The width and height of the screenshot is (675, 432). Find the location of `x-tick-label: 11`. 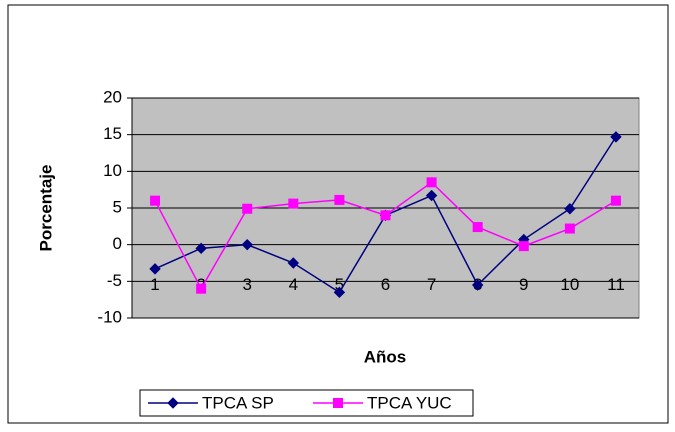

x-tick-label: 11 is located at coordinates (616, 284).